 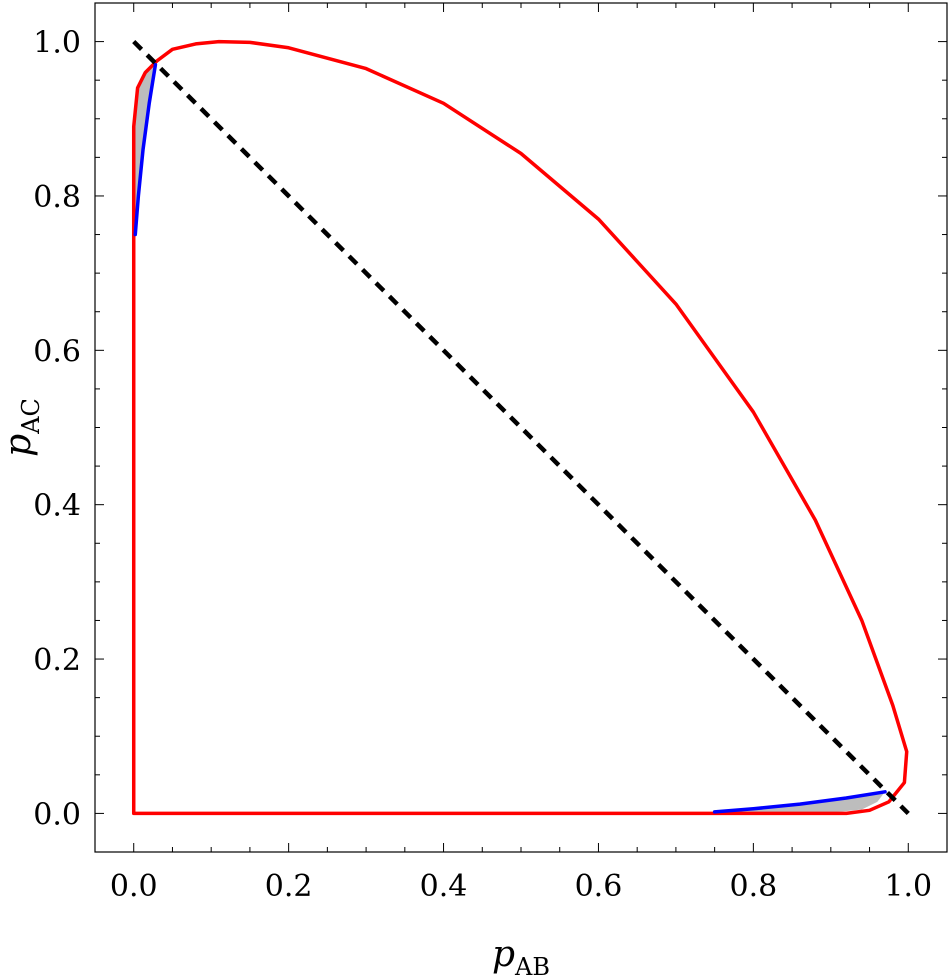 What do you see at coordinates (754, 886) in the screenshot?
I see `x-tick-label: 0.8` at bounding box center [754, 886].